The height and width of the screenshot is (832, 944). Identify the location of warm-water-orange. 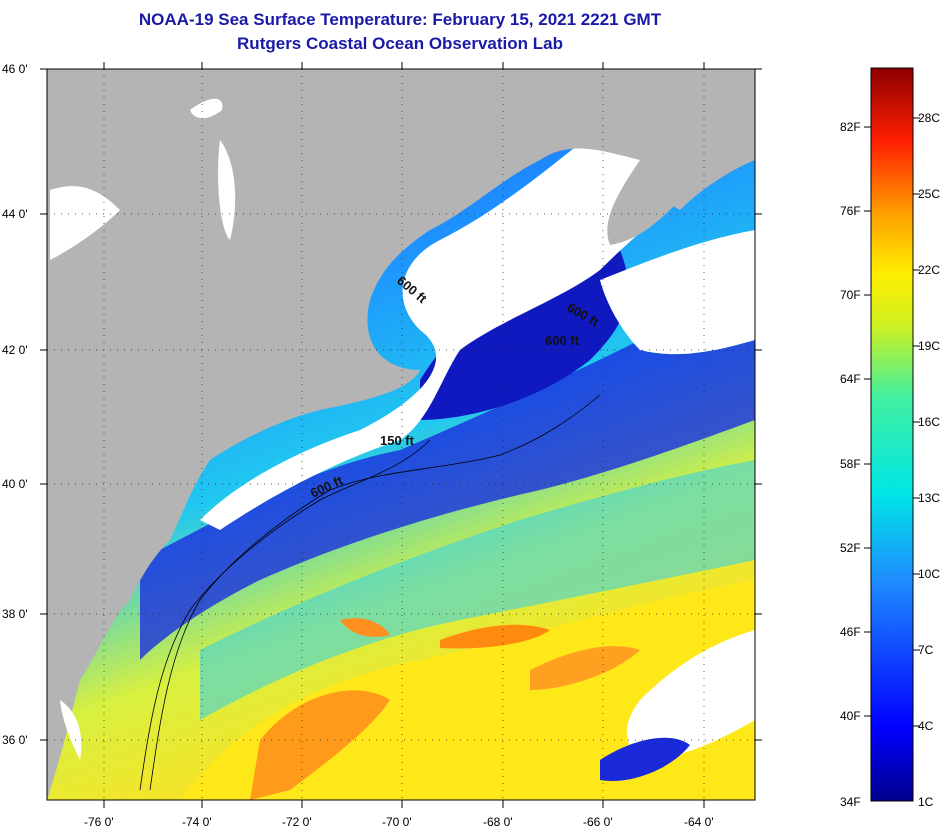
(320, 745).